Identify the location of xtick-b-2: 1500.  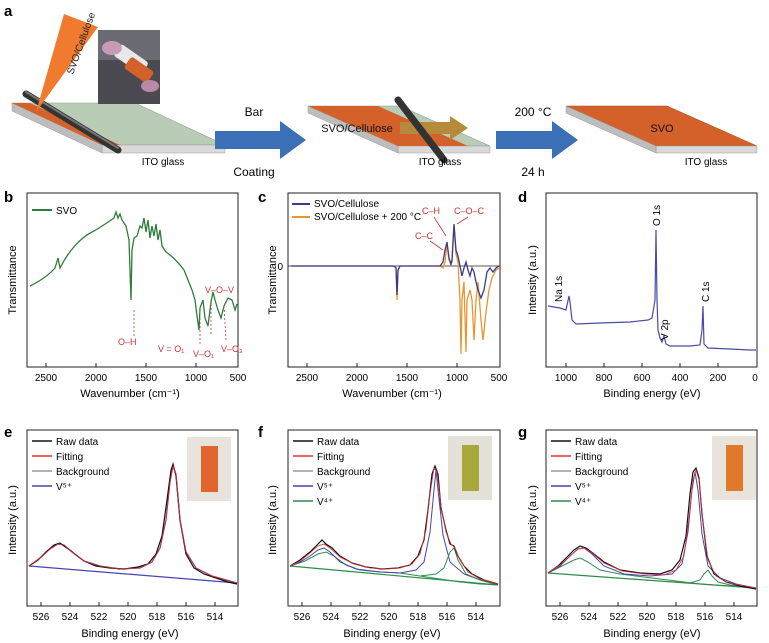
(146, 378).